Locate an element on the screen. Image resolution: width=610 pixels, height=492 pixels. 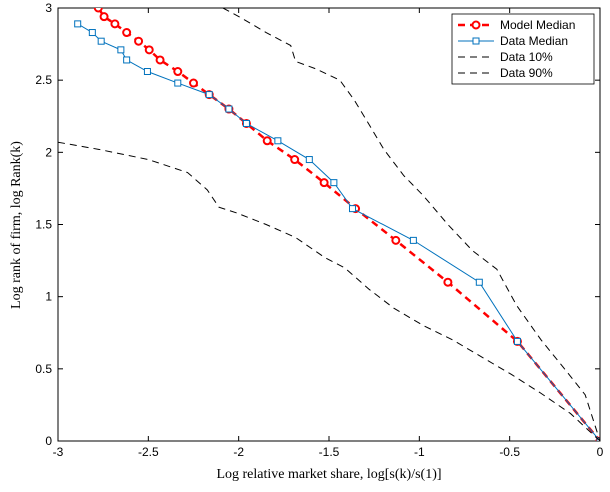
y-tick-label: 2 is located at coordinates (48, 152).